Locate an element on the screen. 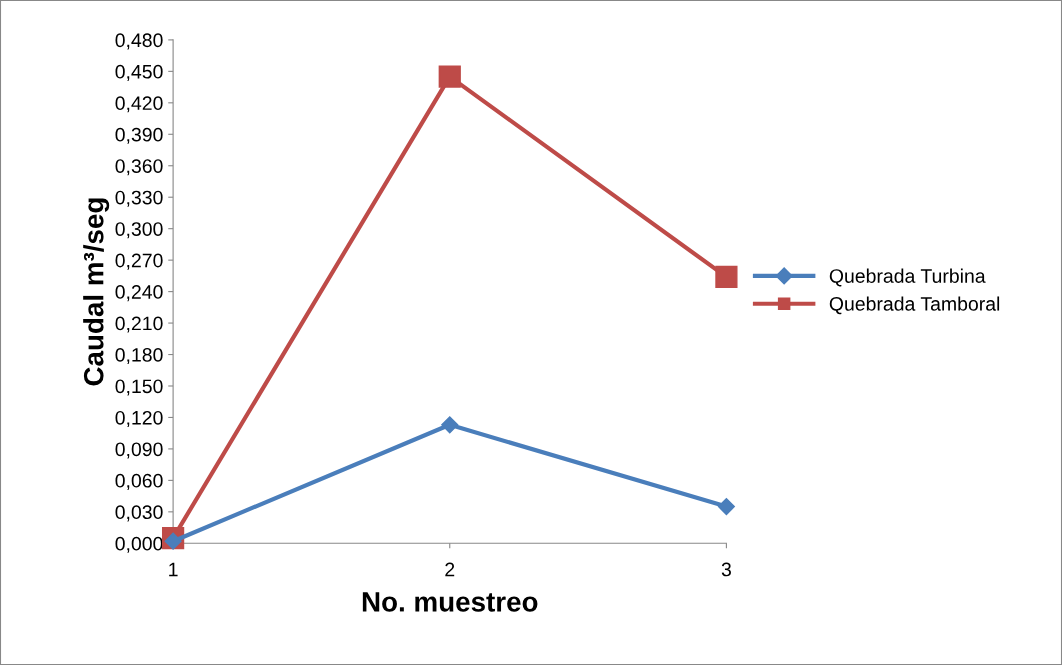 The height and width of the screenshot is (665, 1062). y-tick-label: 0,360 is located at coordinates (139, 167).